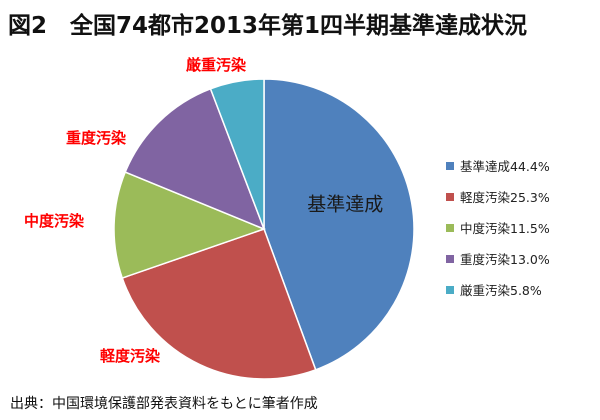 The width and height of the screenshot is (600, 420). I want to click on legend-item-mild: 軽度汚染25.3%, so click(498, 196).